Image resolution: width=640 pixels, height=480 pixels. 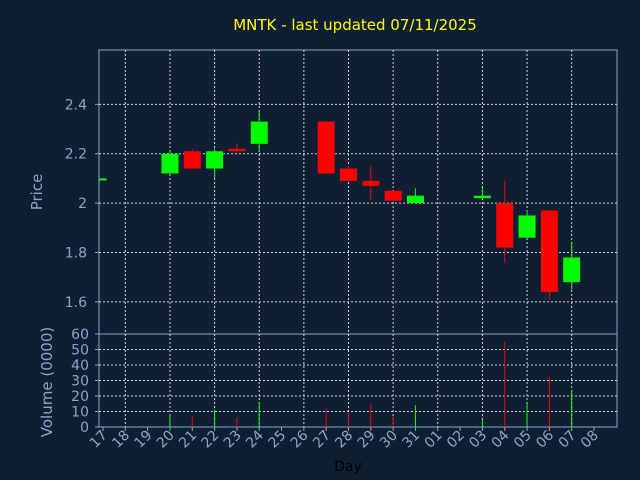 I want to click on x-tick-label: 01, so click(x=434, y=440).